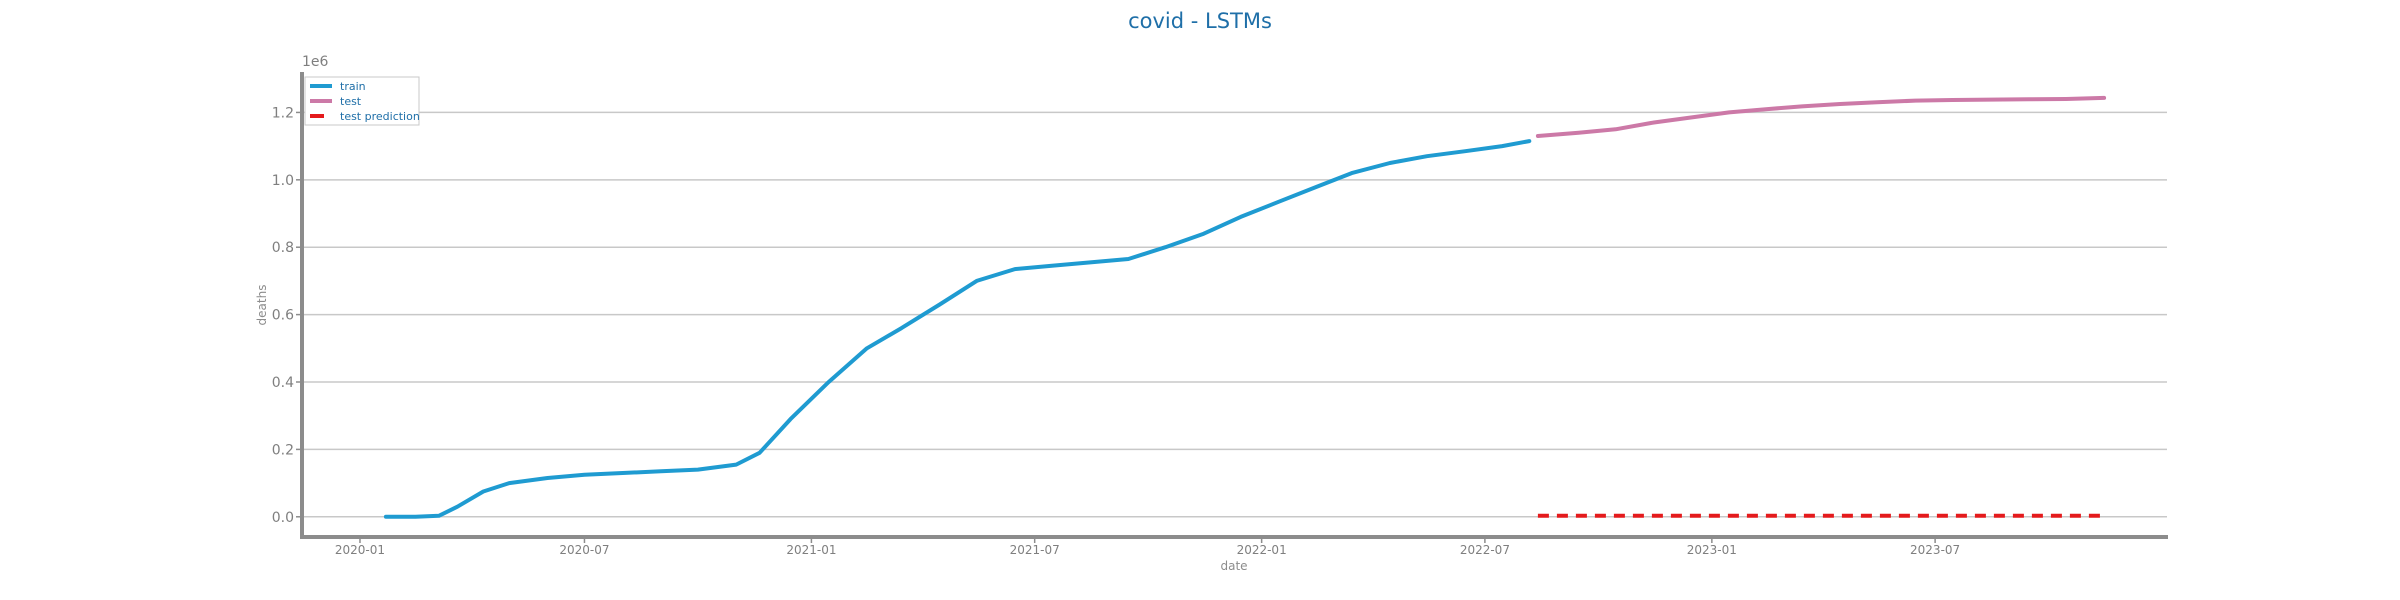 The image size is (2400, 600). I want to click on y-tick-label: 0.4, so click(283, 383).